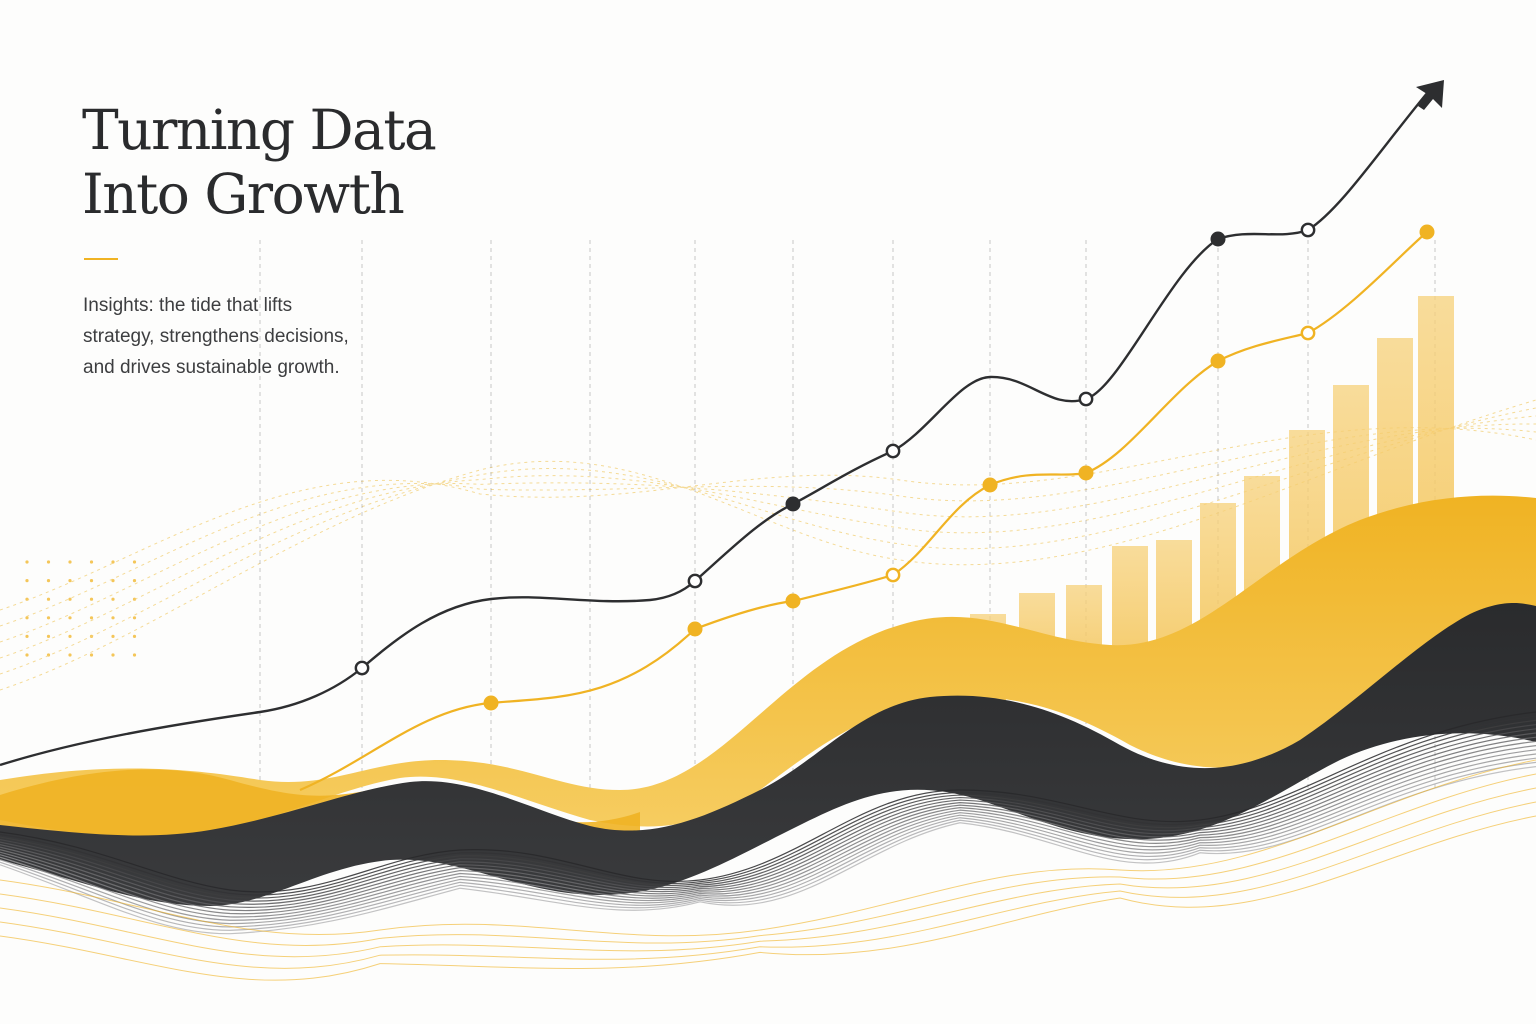  I want to click on page-title: Turning Data Into Growth, so click(259, 162).